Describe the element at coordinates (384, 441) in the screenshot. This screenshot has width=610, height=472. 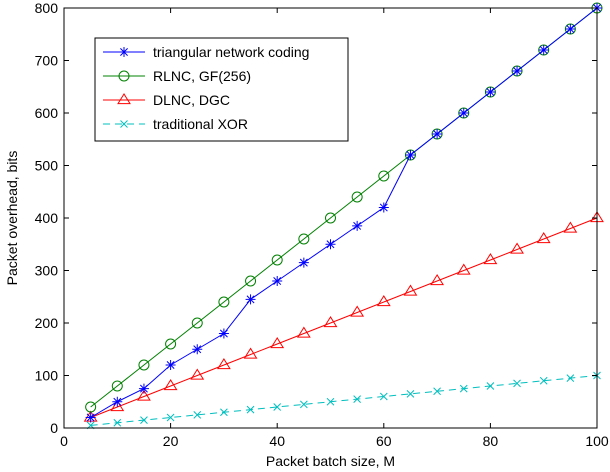
I see `x-tick-label: 60` at that location.